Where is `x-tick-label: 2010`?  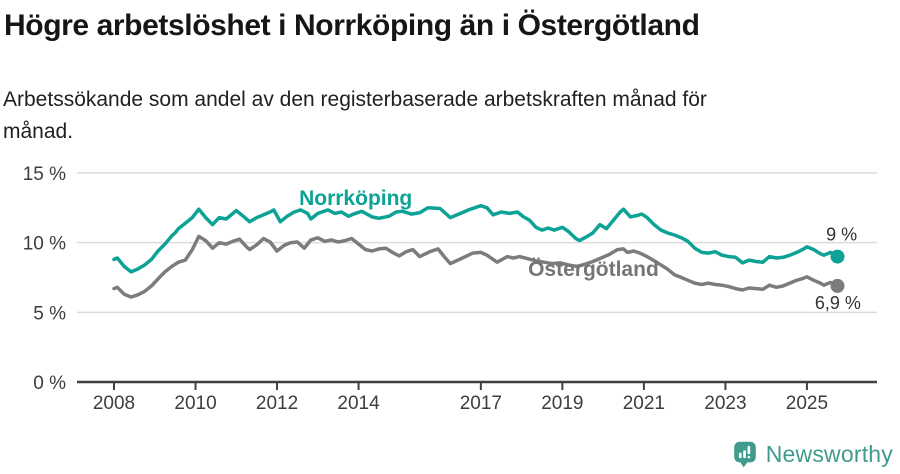 x-tick-label: 2010 is located at coordinates (195, 403).